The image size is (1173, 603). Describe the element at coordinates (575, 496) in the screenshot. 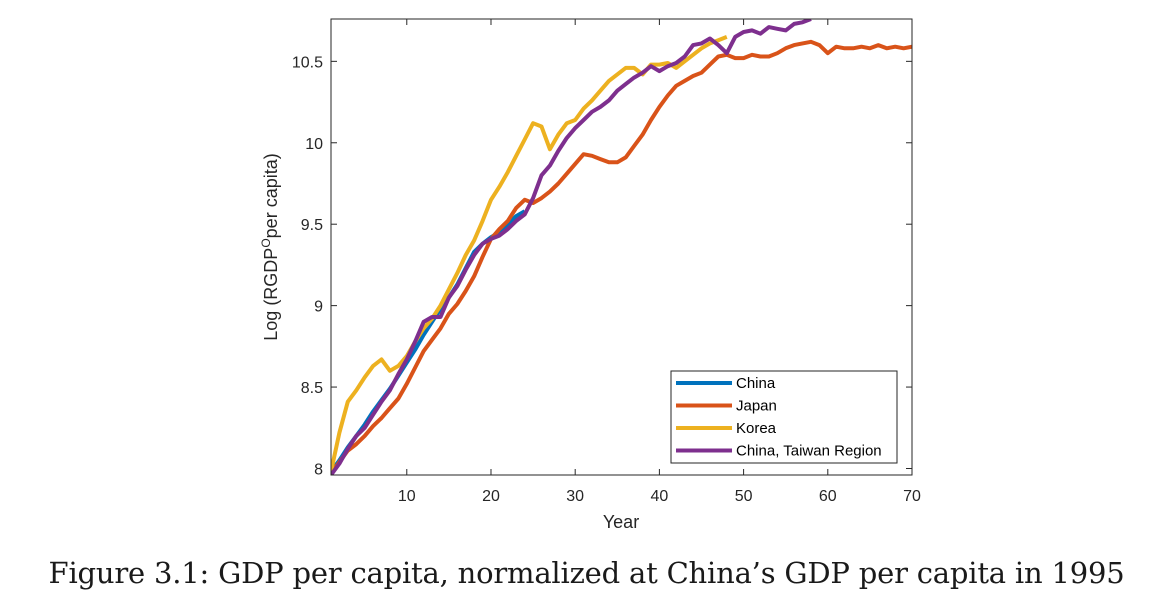

I see `x-tick-label: 30` at that location.